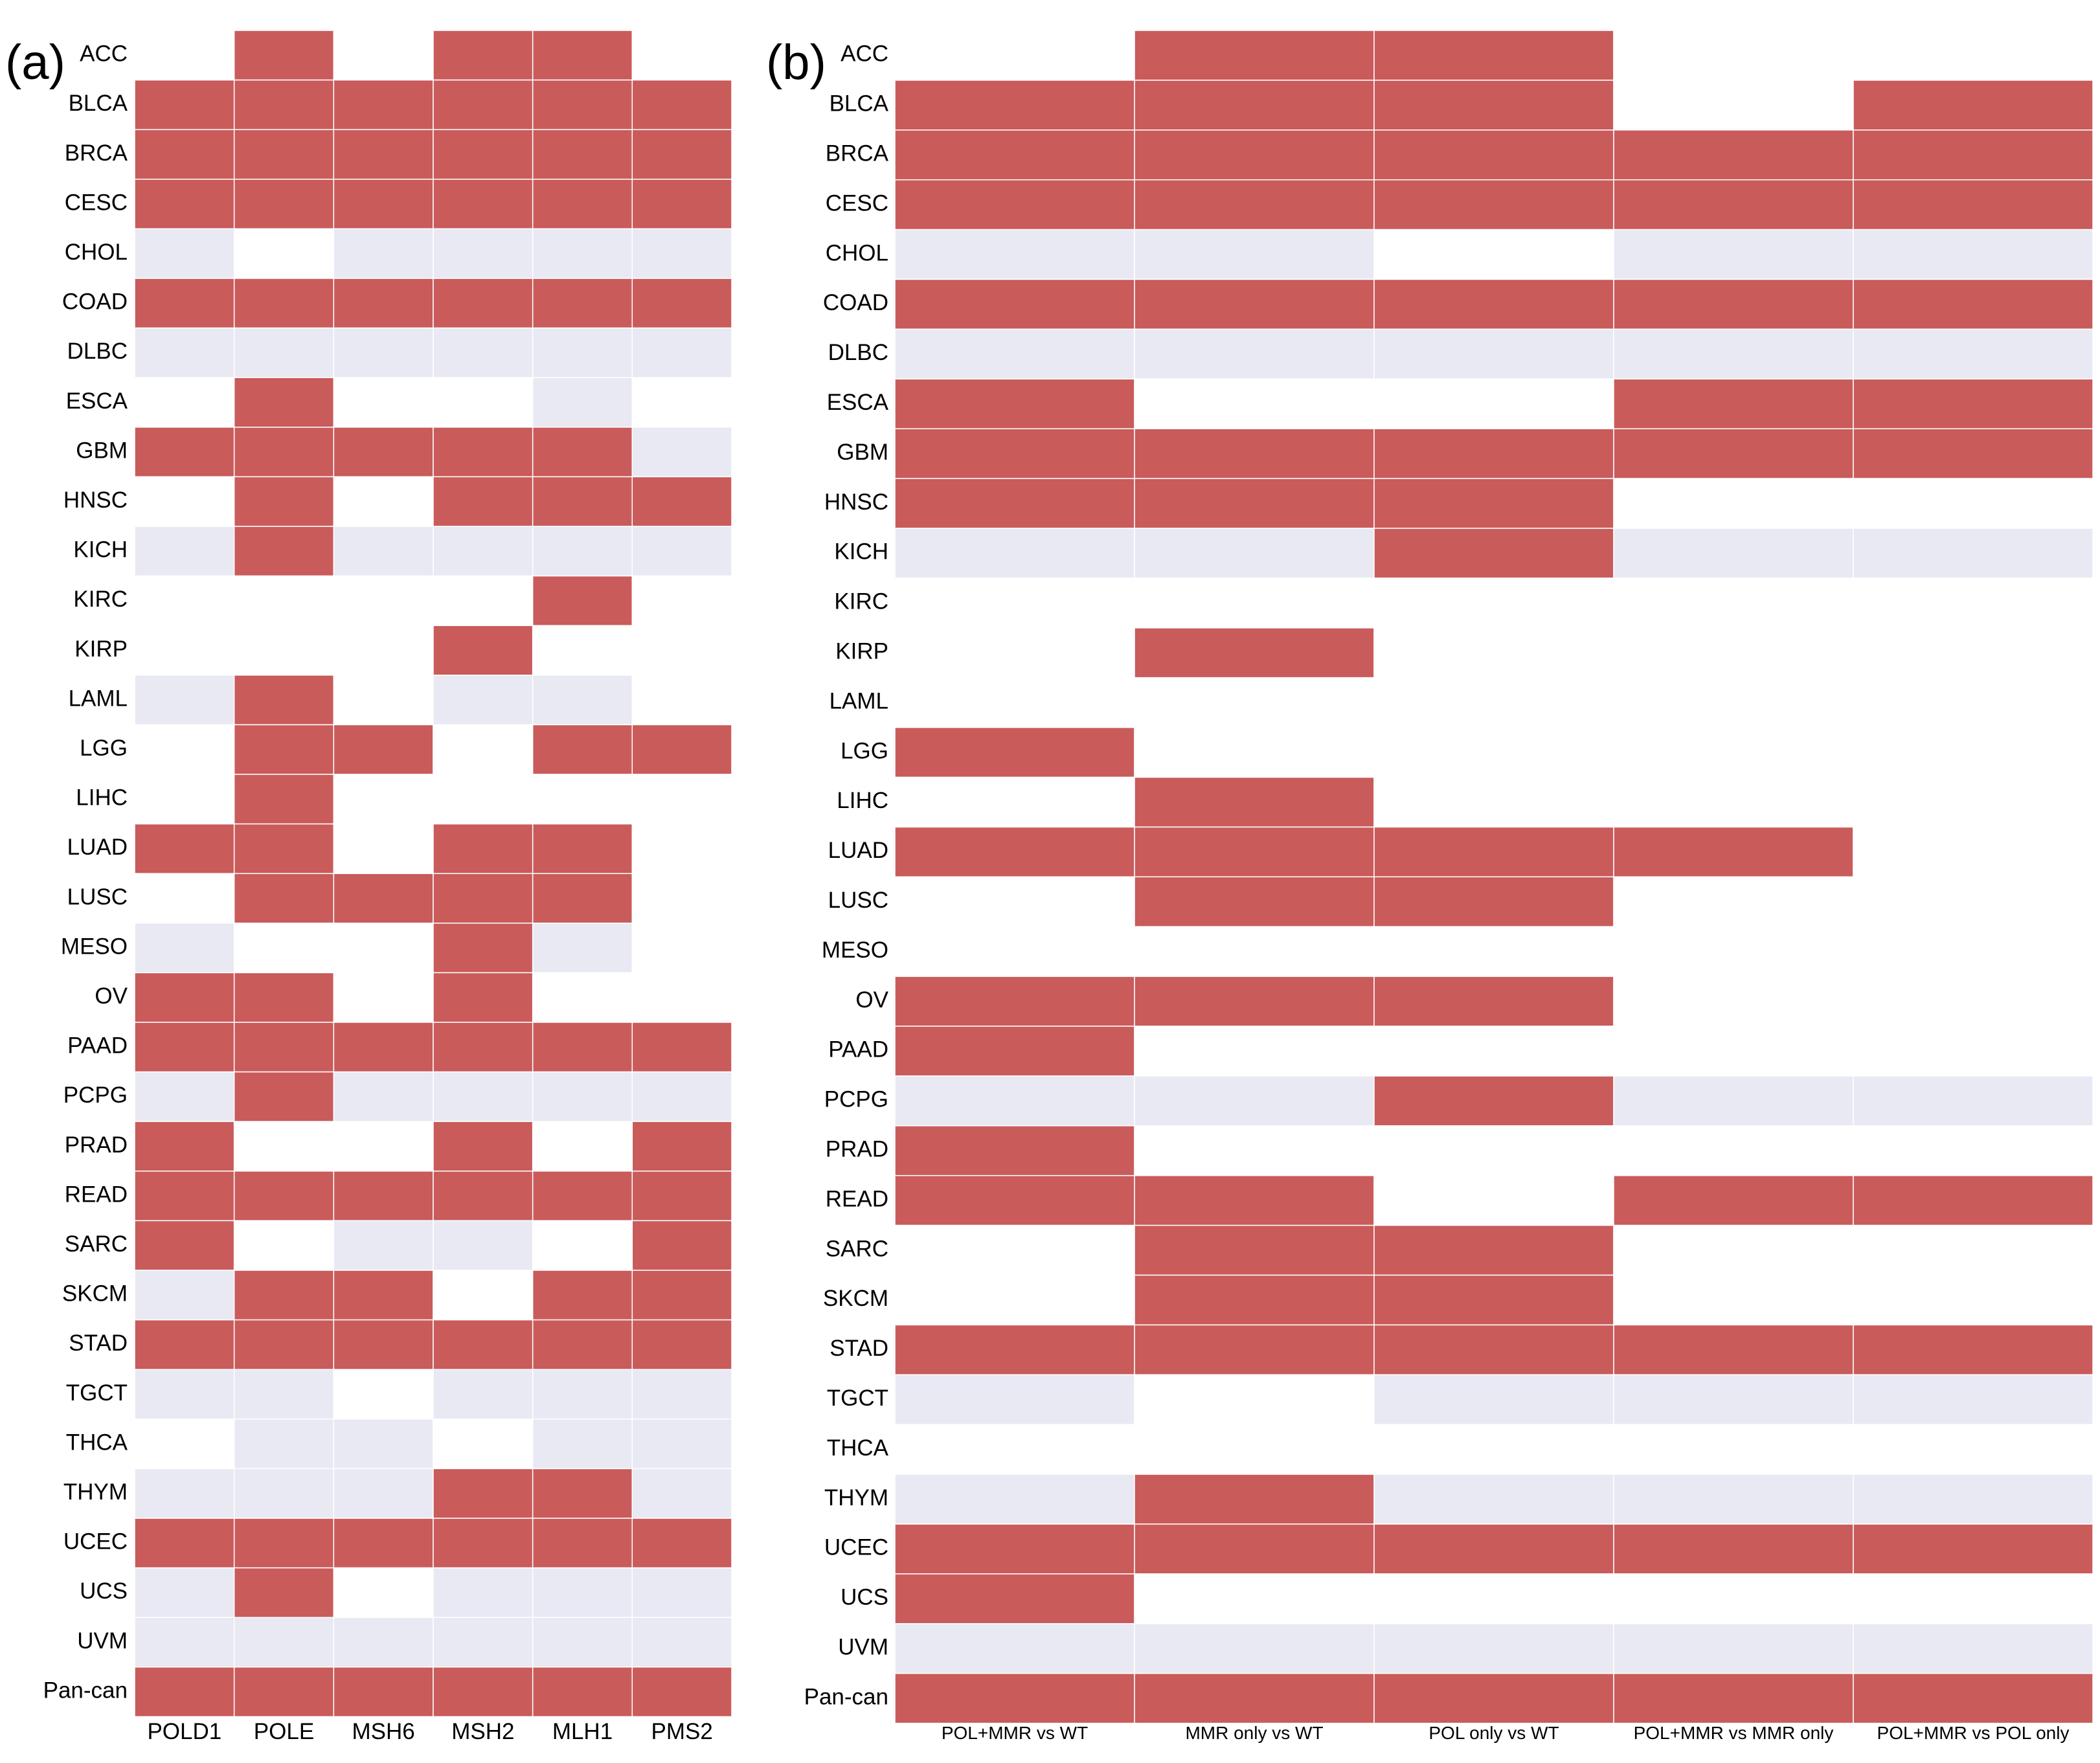  Describe the element at coordinates (184, 1096) in the screenshot. I see `heatmap-cell-a-PCPG-POLD1` at that location.